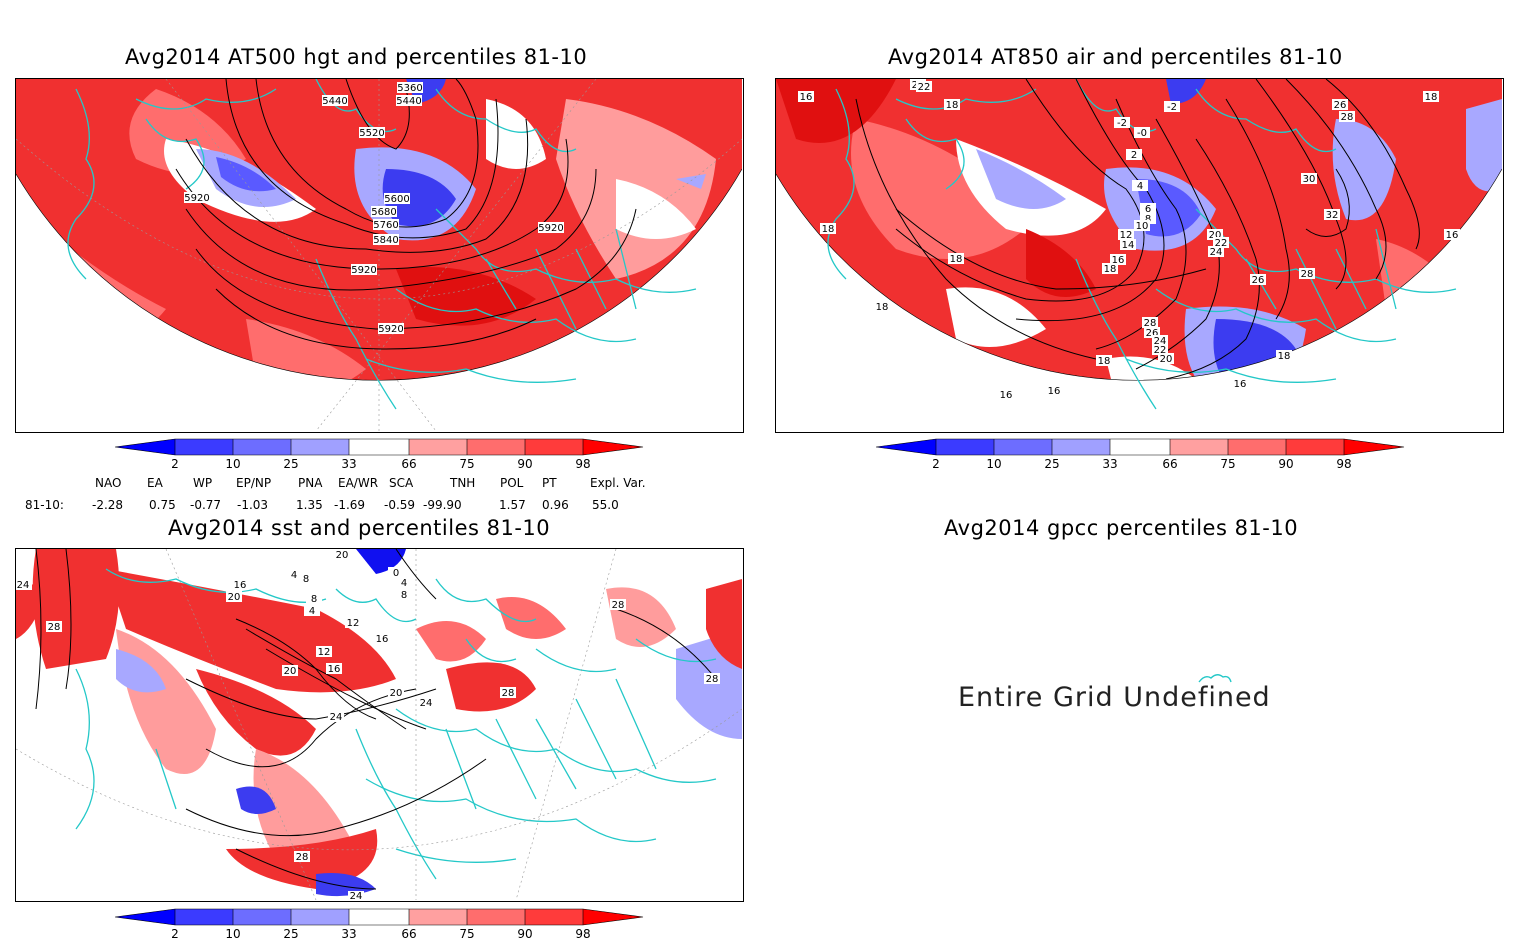 The height and width of the screenshot is (944, 1520). Describe the element at coordinates (108, 483) in the screenshot. I see `index-header: NAO` at that location.